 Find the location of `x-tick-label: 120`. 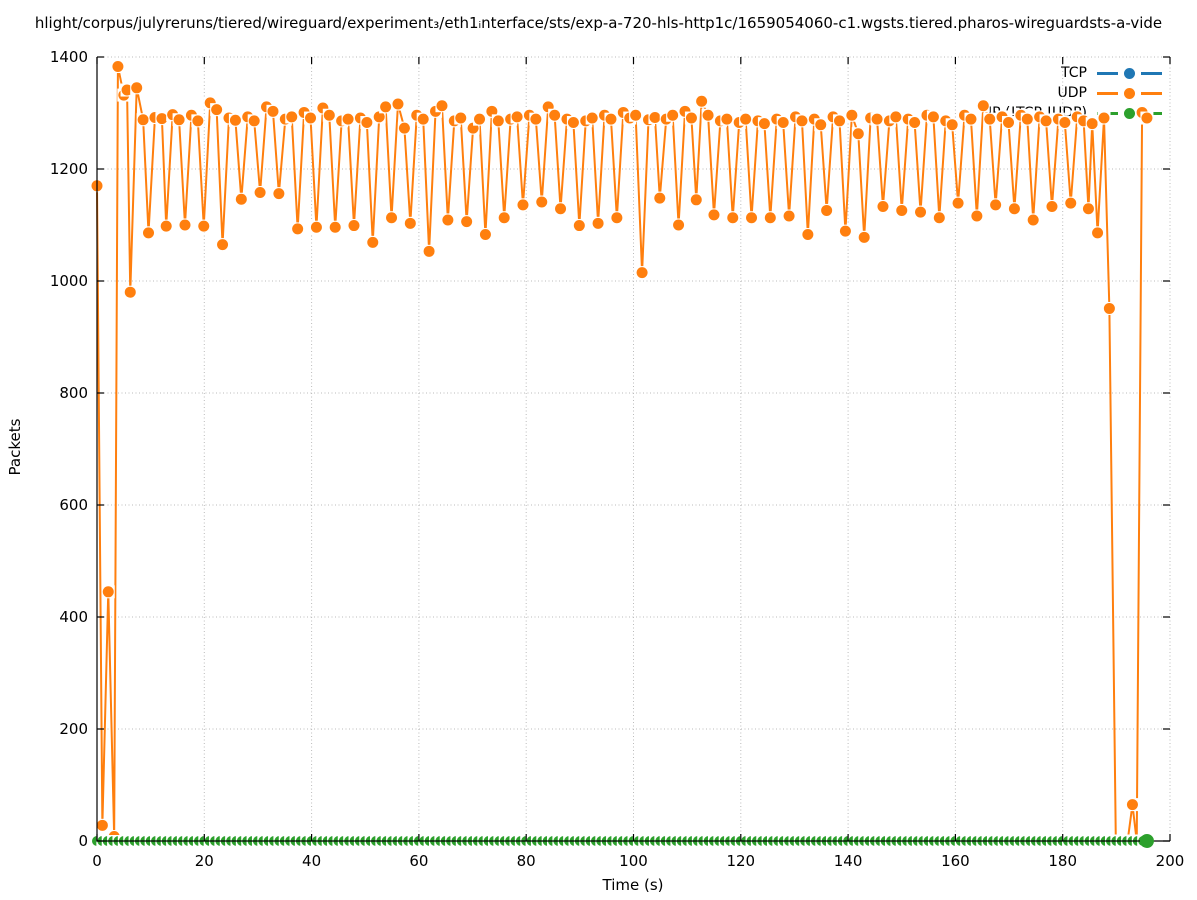

x-tick-label: 120 is located at coordinates (741, 861).